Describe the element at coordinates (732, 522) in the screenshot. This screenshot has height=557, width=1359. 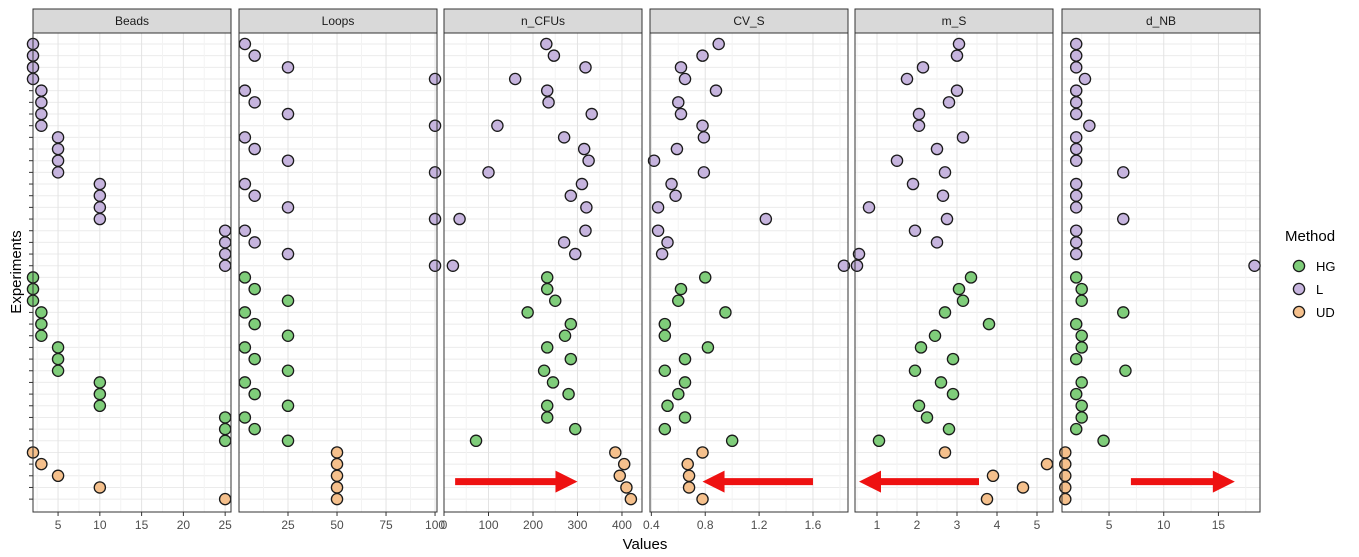
I see `x-axis-ticks: 0.4 0.8 1.2 1.6` at that location.